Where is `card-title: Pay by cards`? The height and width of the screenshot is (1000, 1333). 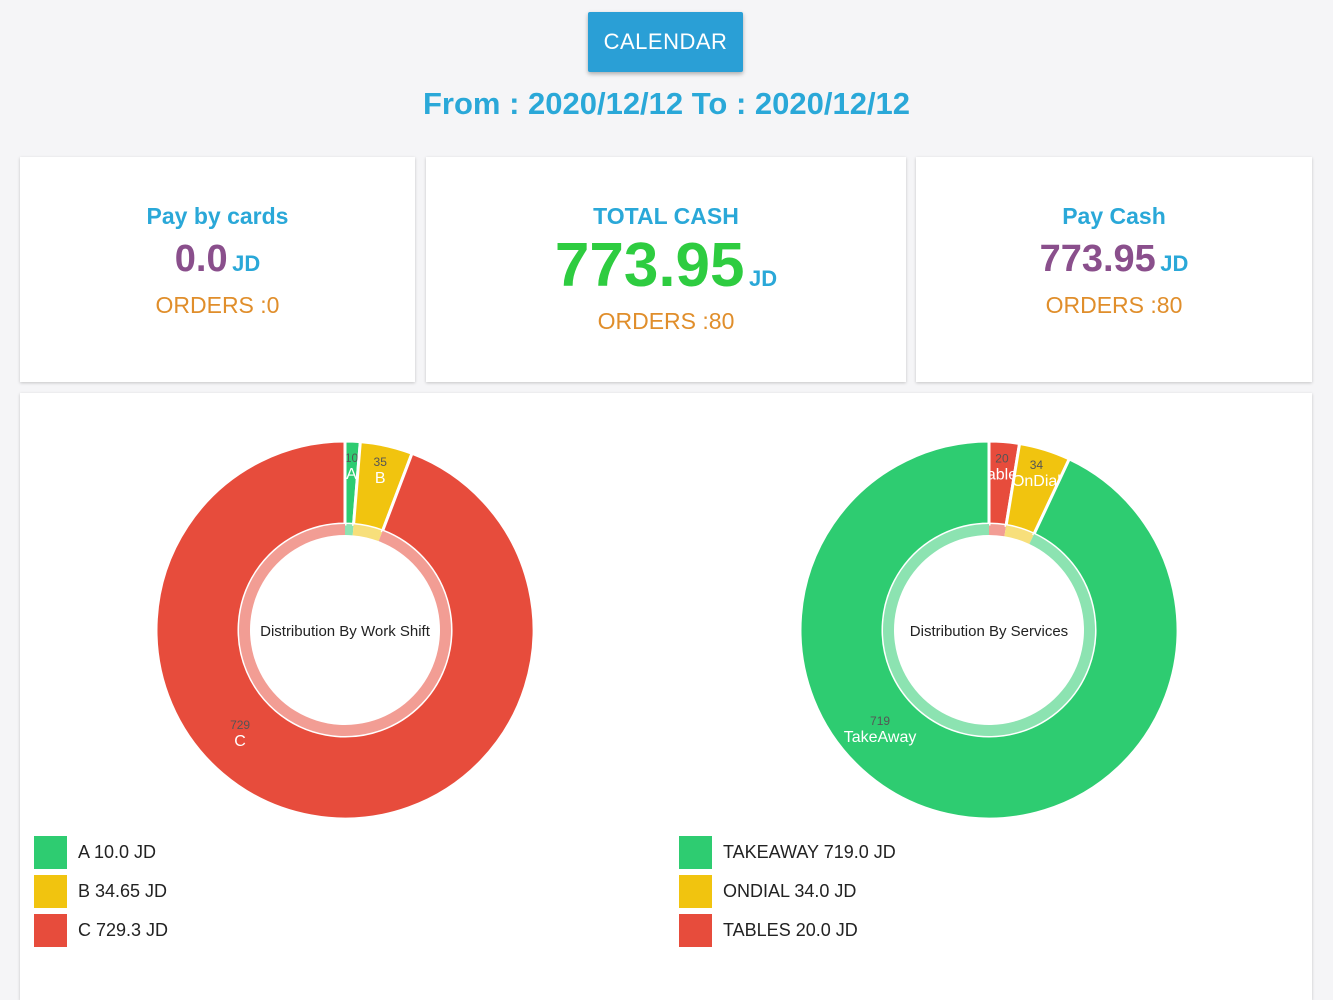 card-title: Pay by cards is located at coordinates (217, 216).